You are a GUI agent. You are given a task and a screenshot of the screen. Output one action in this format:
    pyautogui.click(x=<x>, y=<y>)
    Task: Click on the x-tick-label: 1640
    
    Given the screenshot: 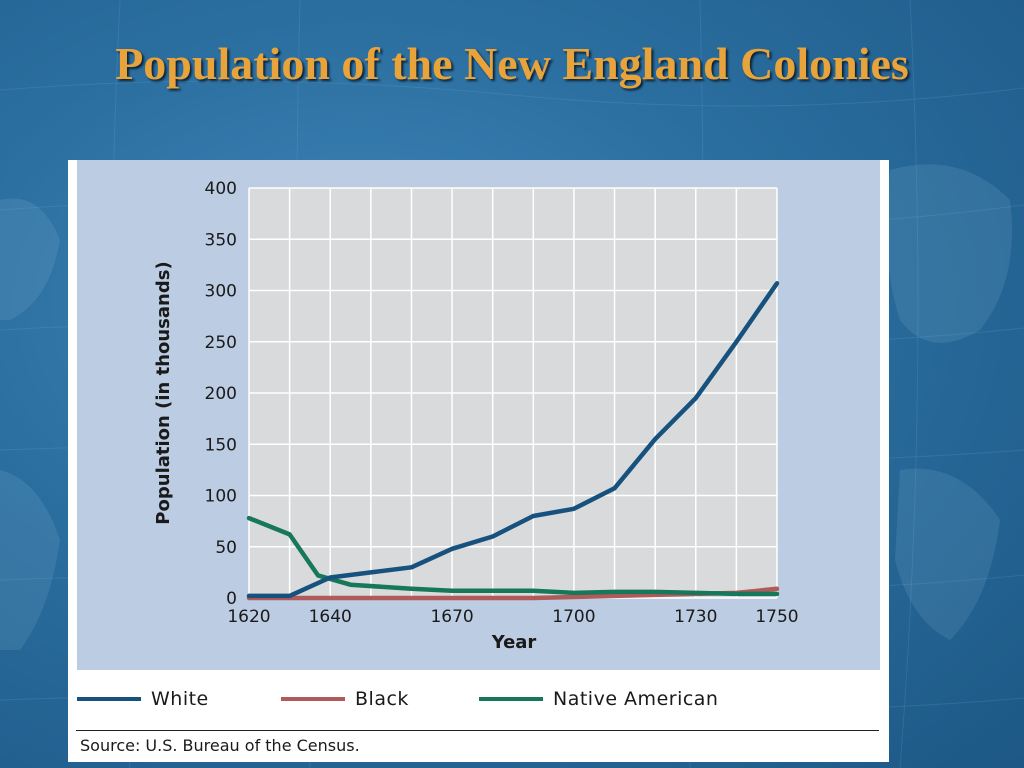 What is the action you would take?
    pyautogui.click(x=330, y=617)
    